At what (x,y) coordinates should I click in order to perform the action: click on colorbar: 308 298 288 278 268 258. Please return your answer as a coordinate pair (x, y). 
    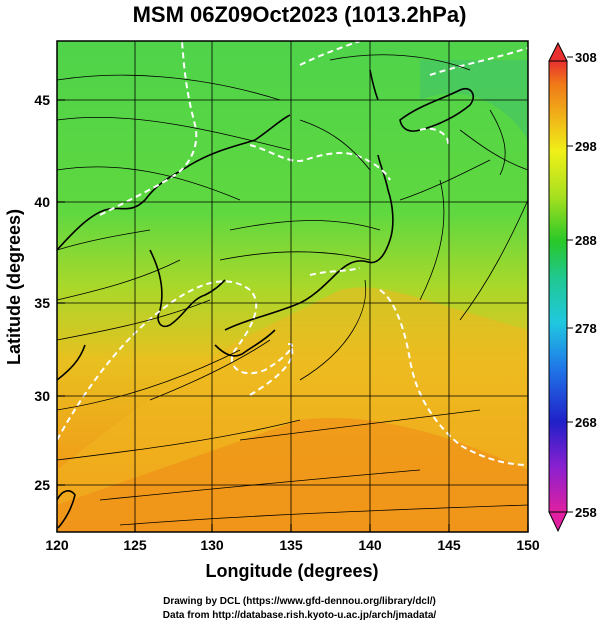
    Looking at the image, I should click on (572, 287).